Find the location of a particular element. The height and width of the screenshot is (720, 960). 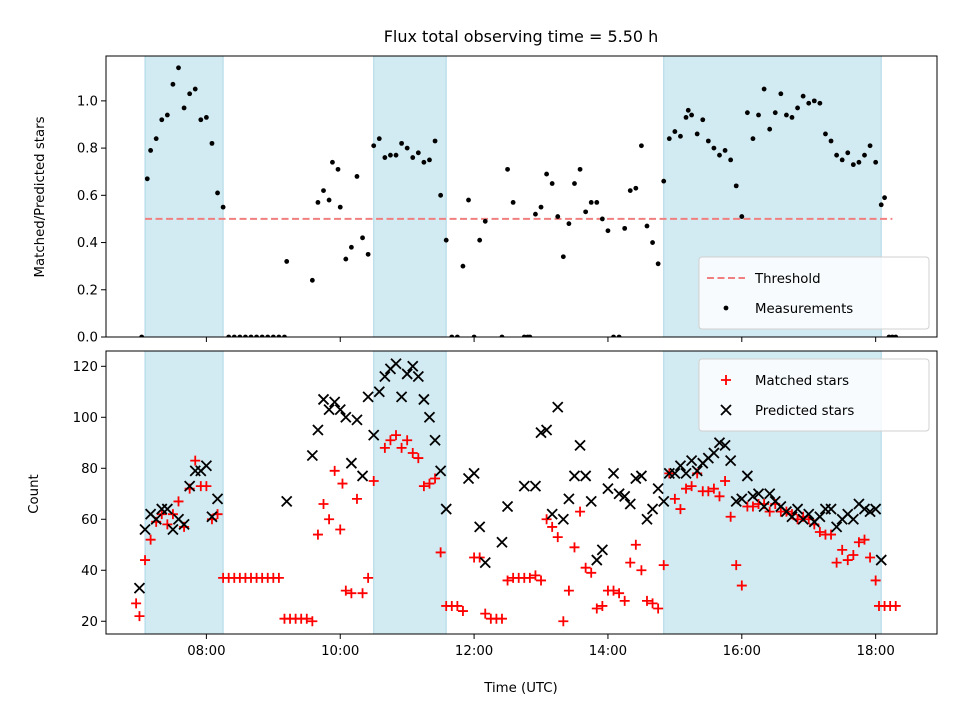

x-axis-label: Time (UTC) is located at coordinates (520, 688).